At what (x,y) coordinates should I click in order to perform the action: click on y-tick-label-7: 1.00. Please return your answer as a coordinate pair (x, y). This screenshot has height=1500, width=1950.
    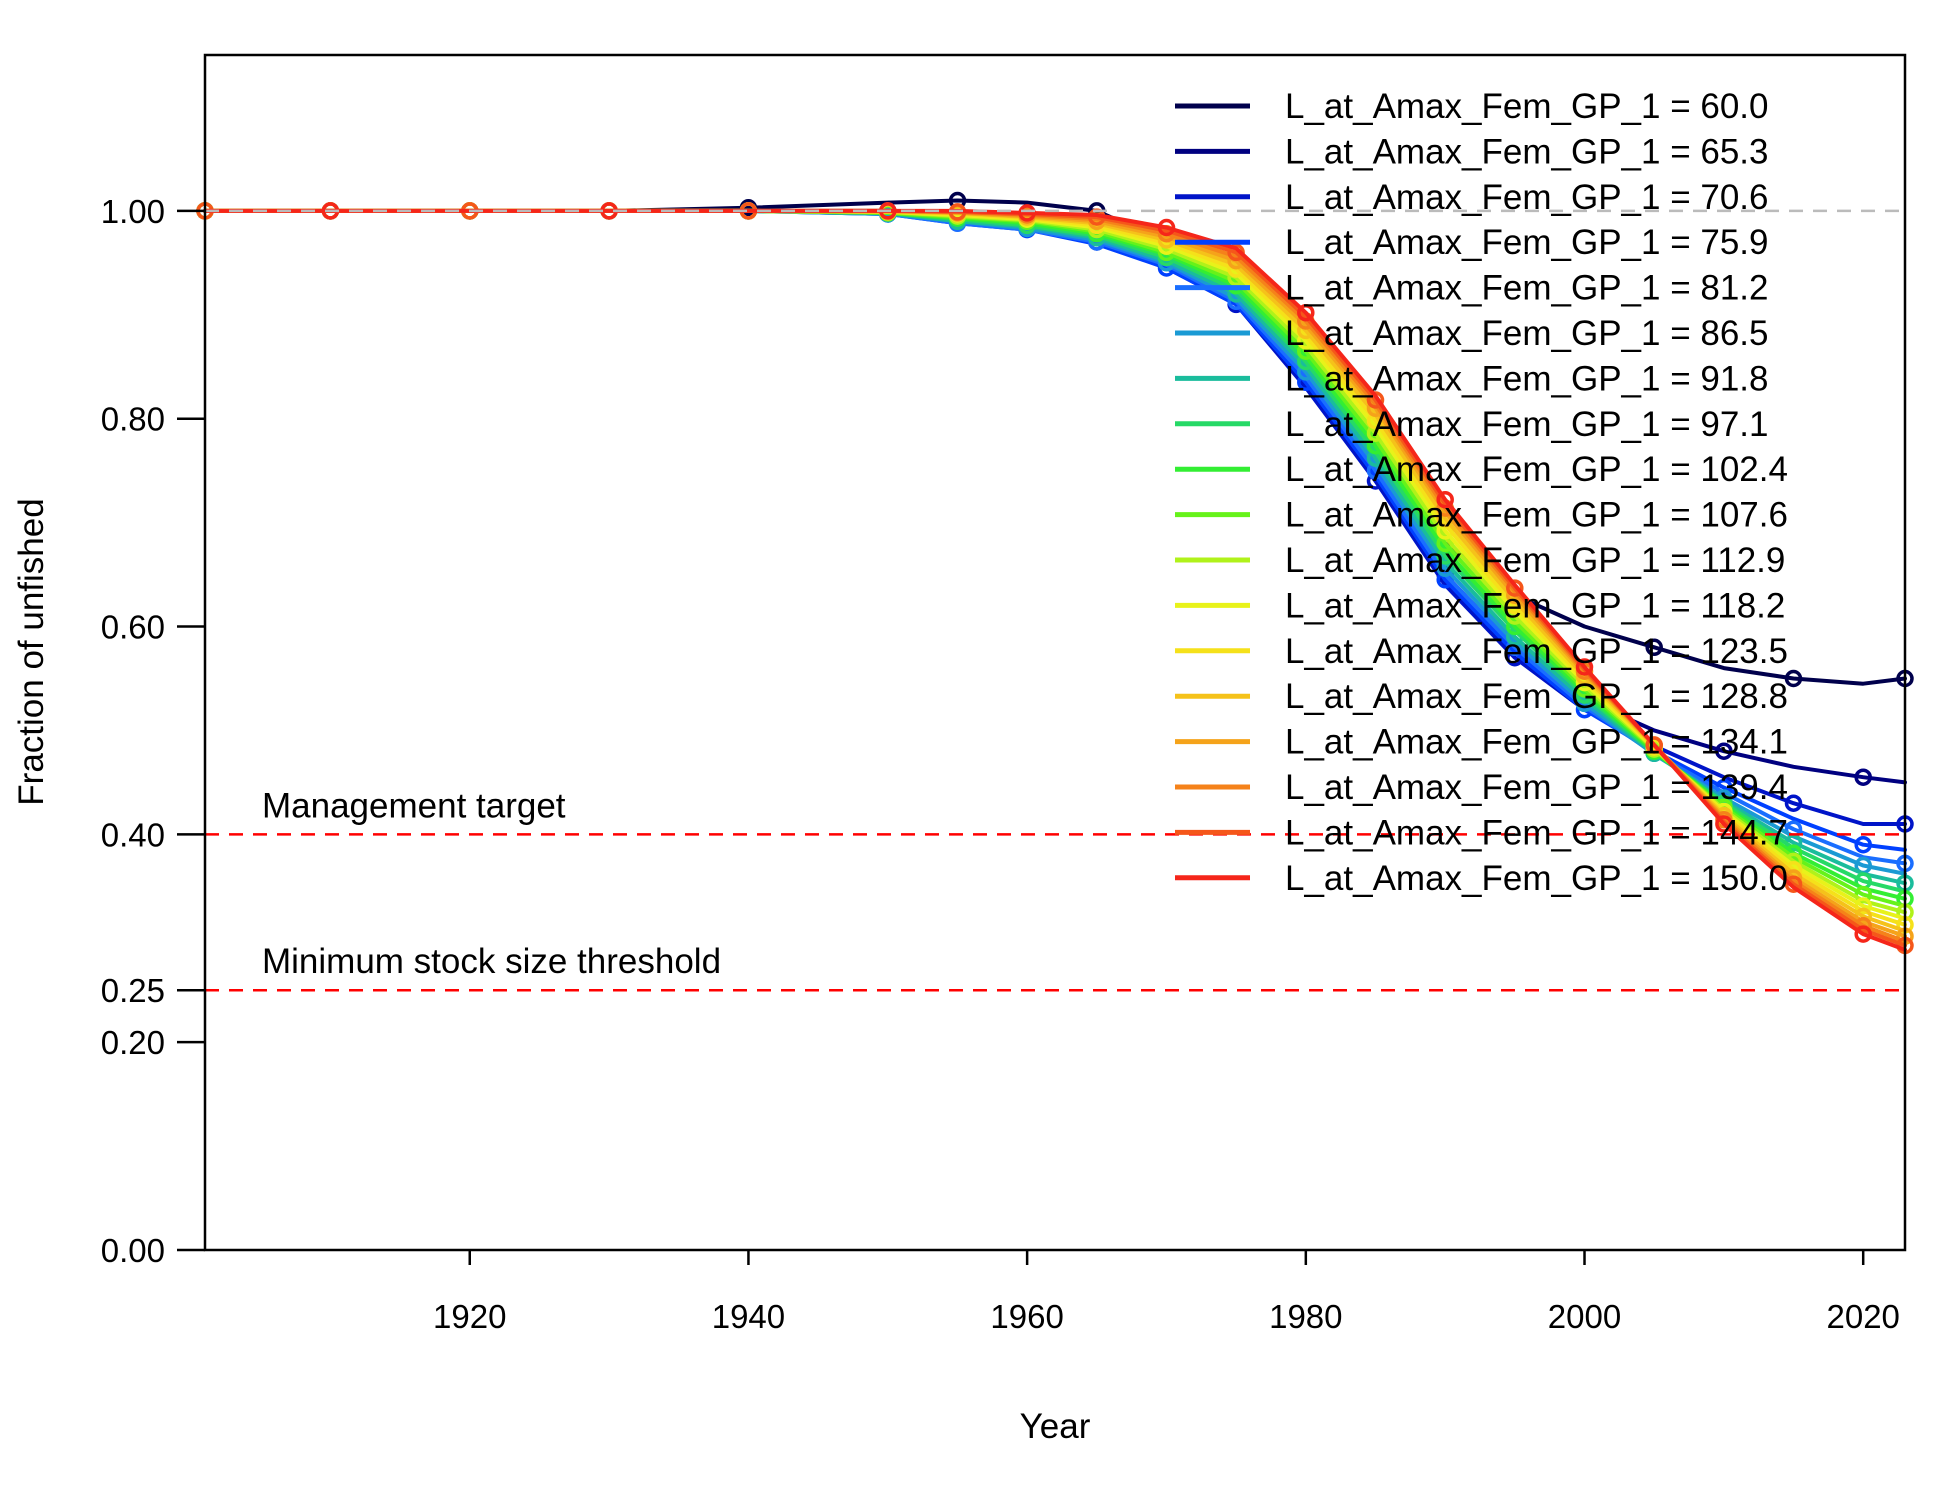
    Looking at the image, I should click on (133, 211).